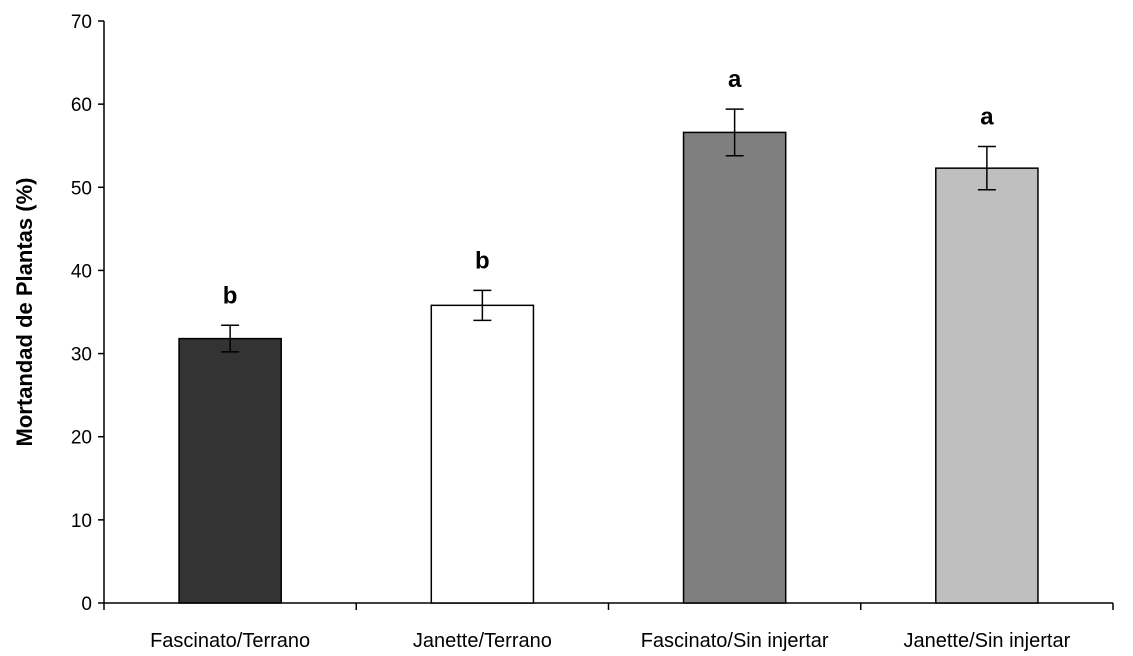 The width and height of the screenshot is (1133, 656). Describe the element at coordinates (482, 641) in the screenshot. I see `x-category-label: Janette/Terrano` at that location.